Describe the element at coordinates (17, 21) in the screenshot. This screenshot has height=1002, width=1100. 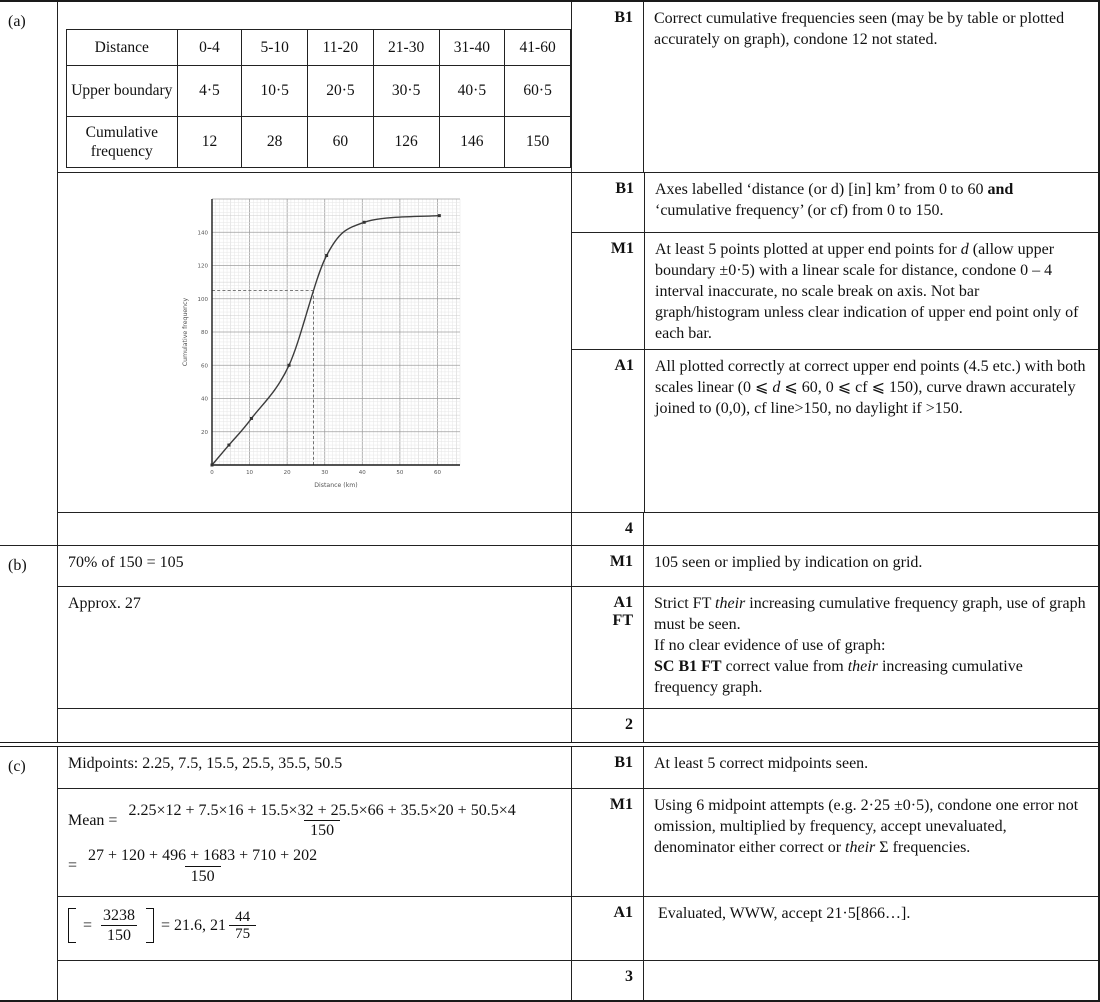
I see `part-a-label: (a)` at that location.